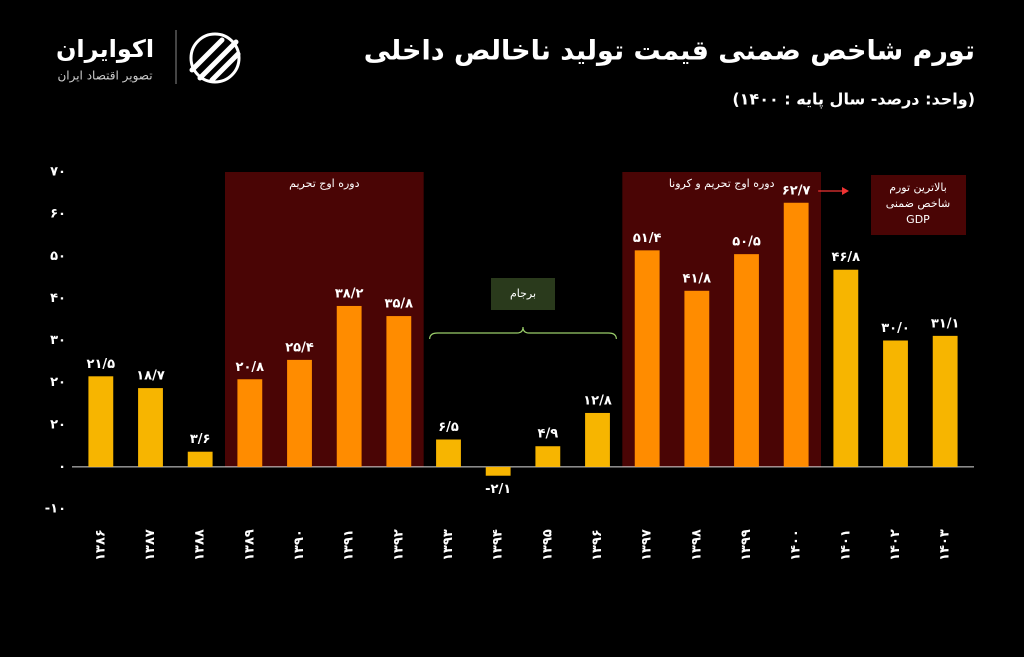  What do you see at coordinates (448, 545) in the screenshot?
I see `x-tick-label: ۱۳۹۳` at bounding box center [448, 545].